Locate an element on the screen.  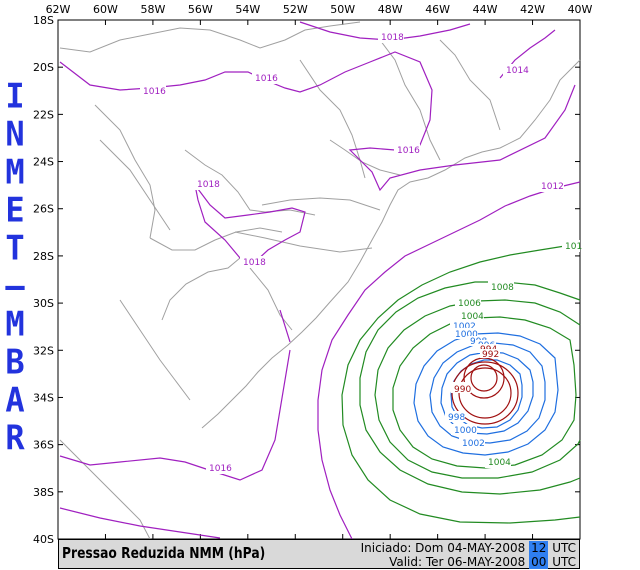
contour-1016-south is located at coordinates (175, 415).